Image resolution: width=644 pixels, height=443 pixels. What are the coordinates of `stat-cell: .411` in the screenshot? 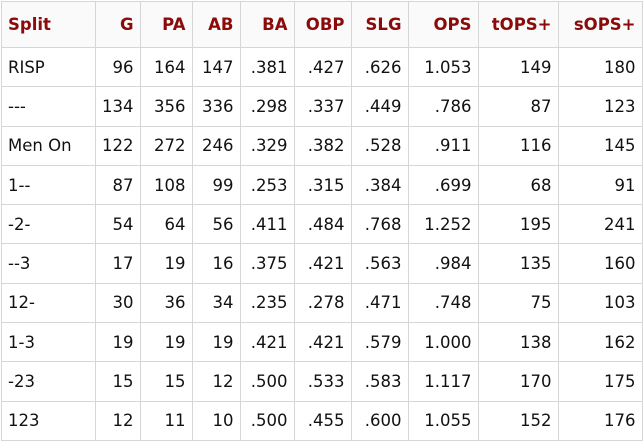 It's located at (267, 224).